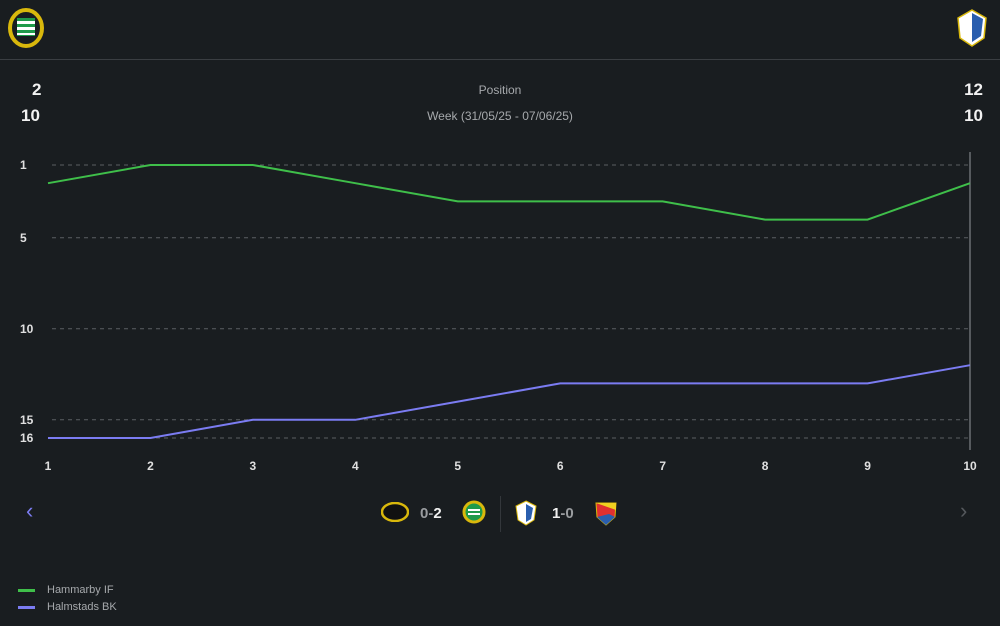 The height and width of the screenshot is (626, 1000). Describe the element at coordinates (48, 466) in the screenshot. I see `x-tick-label: 1` at that location.